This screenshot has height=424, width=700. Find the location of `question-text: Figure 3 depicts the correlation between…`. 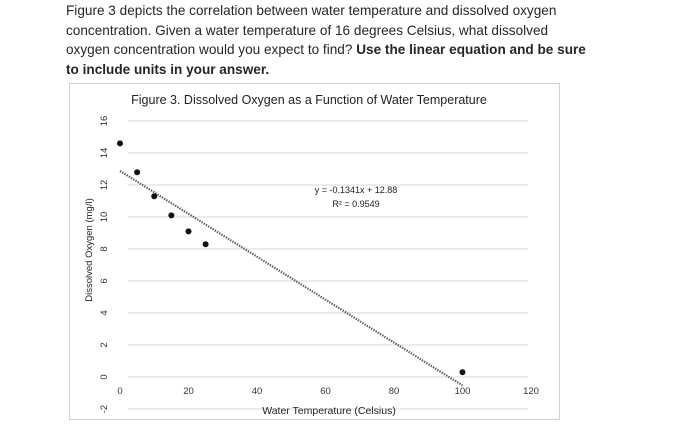

question-text: Figure 3 depicts the correlation between… is located at coordinates (326, 40).